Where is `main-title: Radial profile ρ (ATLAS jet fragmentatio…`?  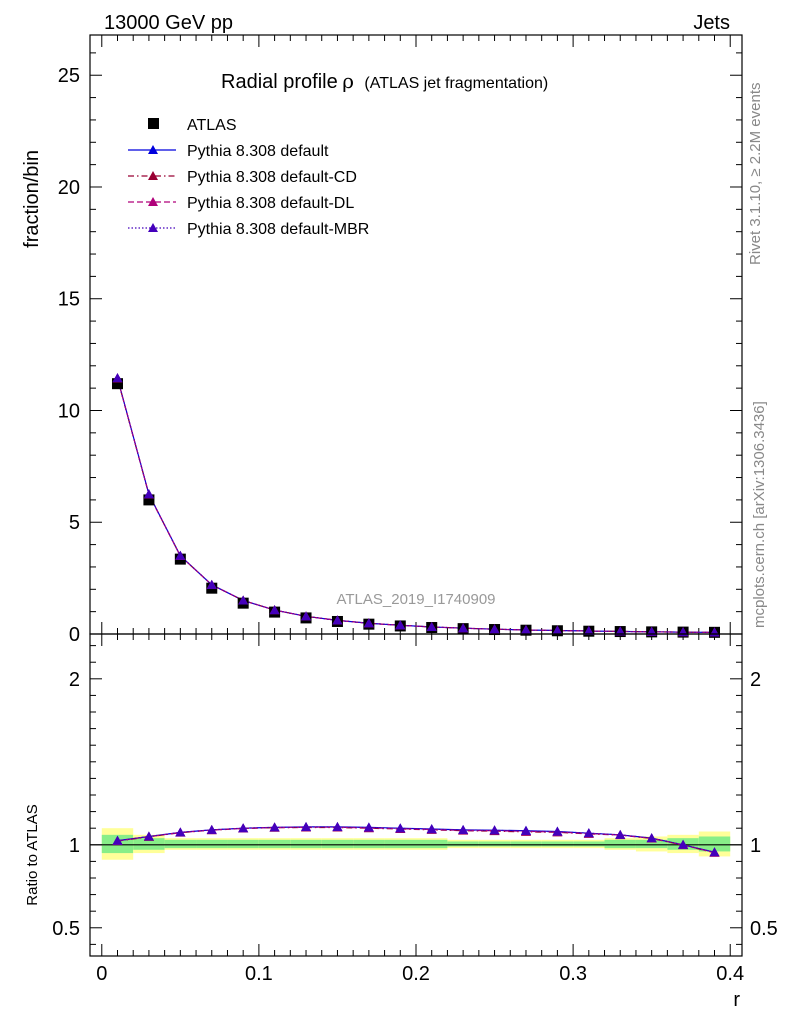 main-title: Radial profile ρ (ATLAS jet fragmentatio… is located at coordinates (384, 81).